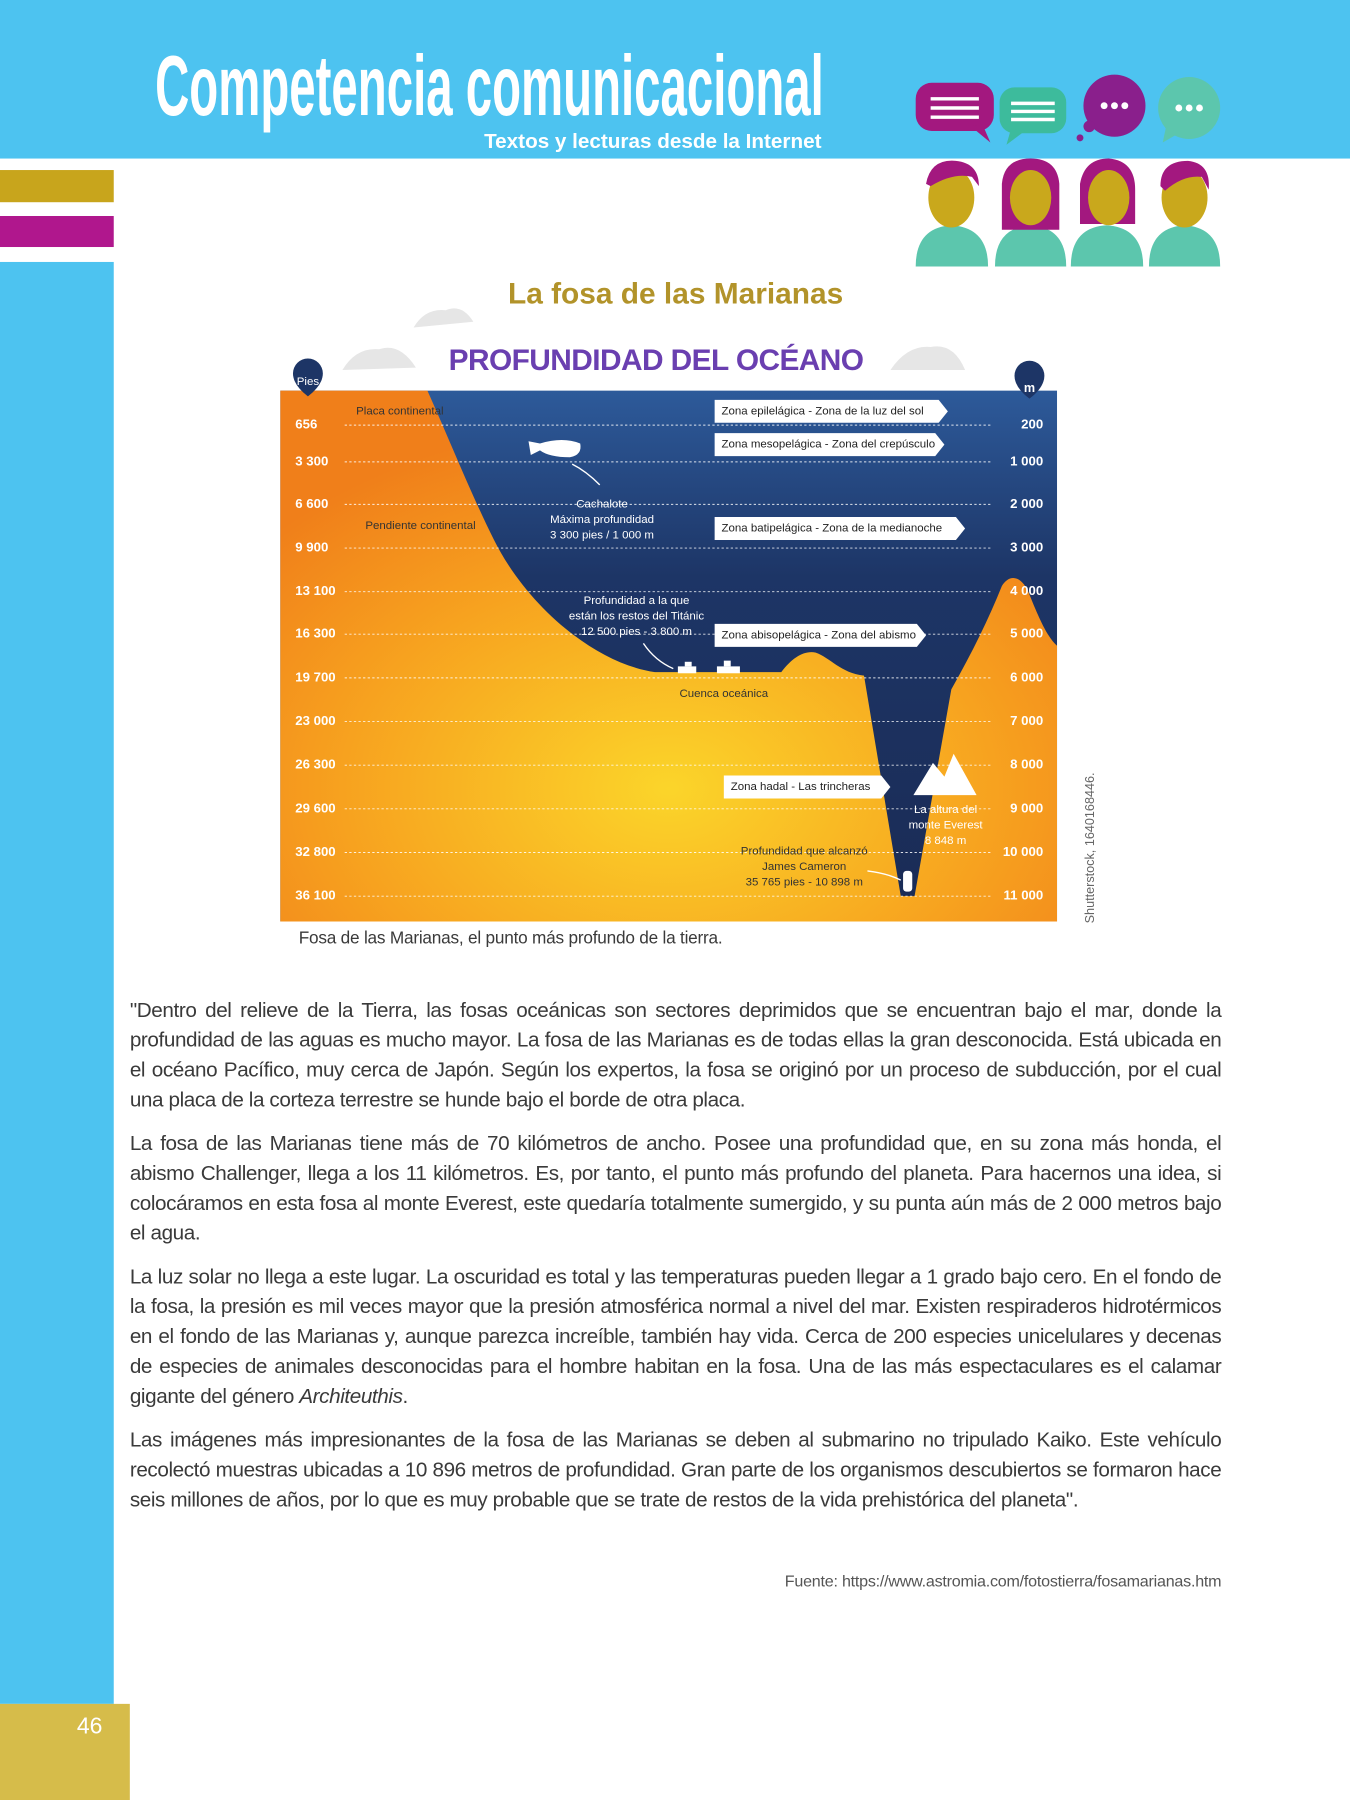  What do you see at coordinates (311, 547) in the screenshot?
I see `feet-label: 9 900` at bounding box center [311, 547].